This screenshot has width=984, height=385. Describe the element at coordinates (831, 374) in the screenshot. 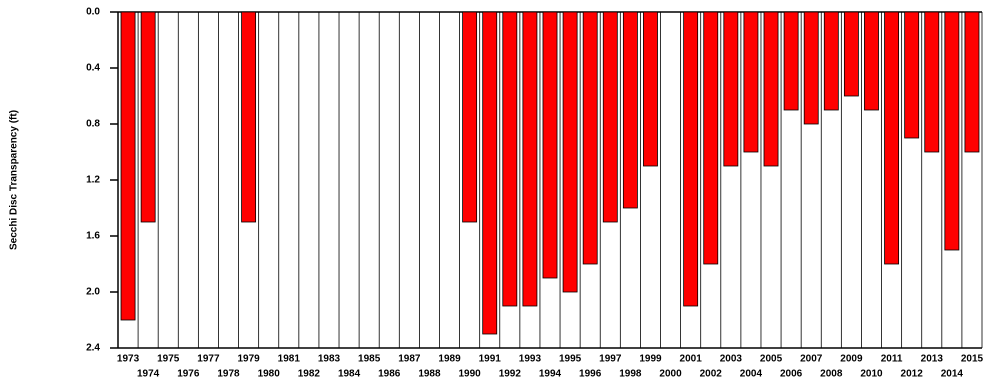

I see `x-tick-label: 2008` at that location.